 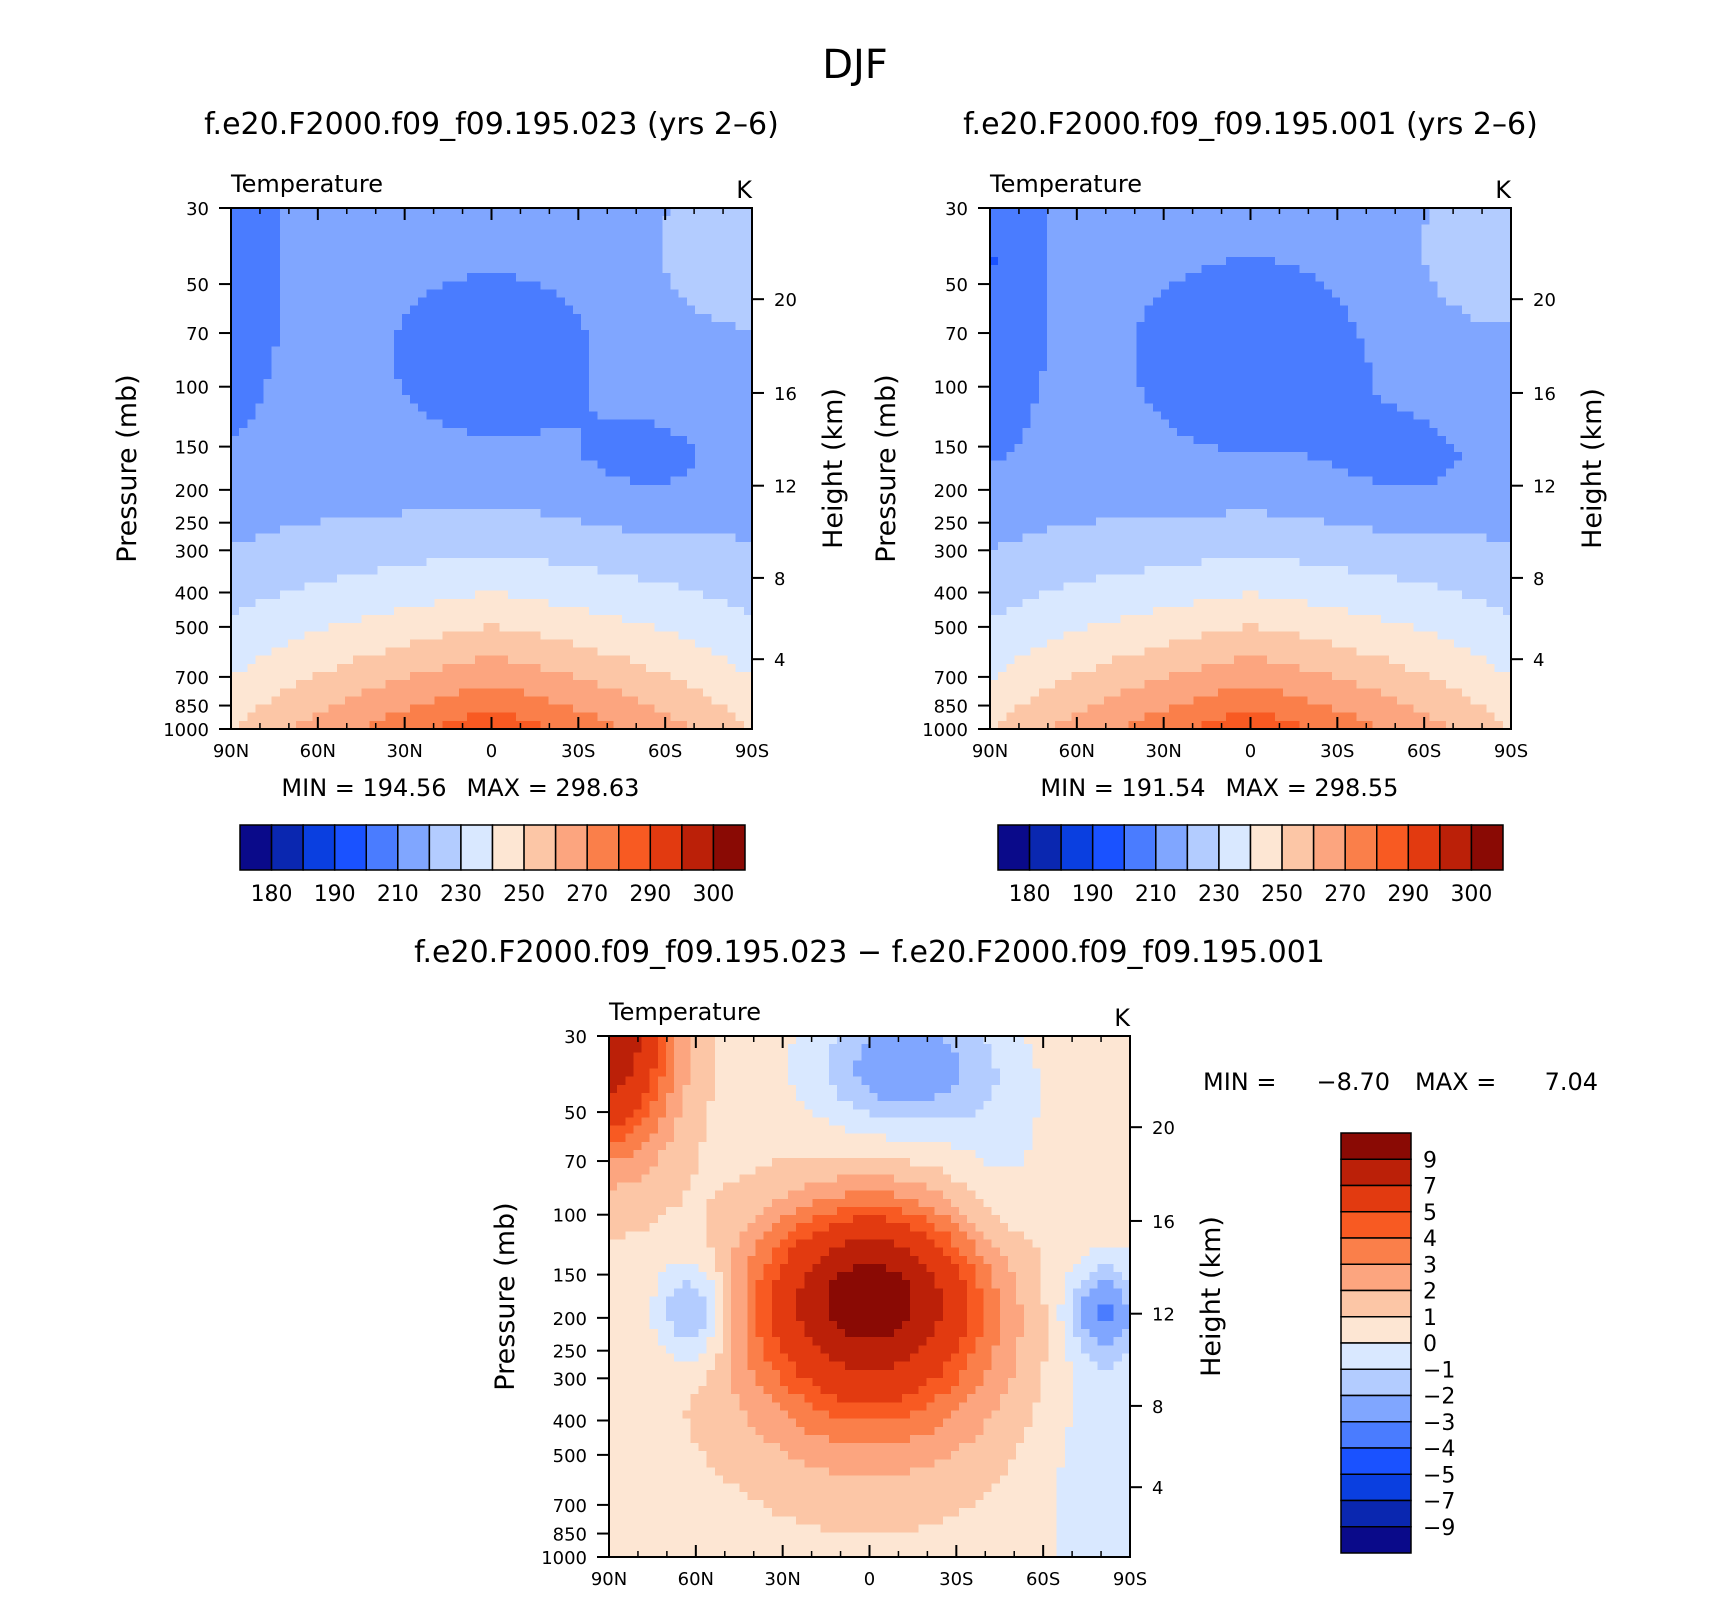 I want to click on y-tick-label: 30, so click(x=197, y=209).